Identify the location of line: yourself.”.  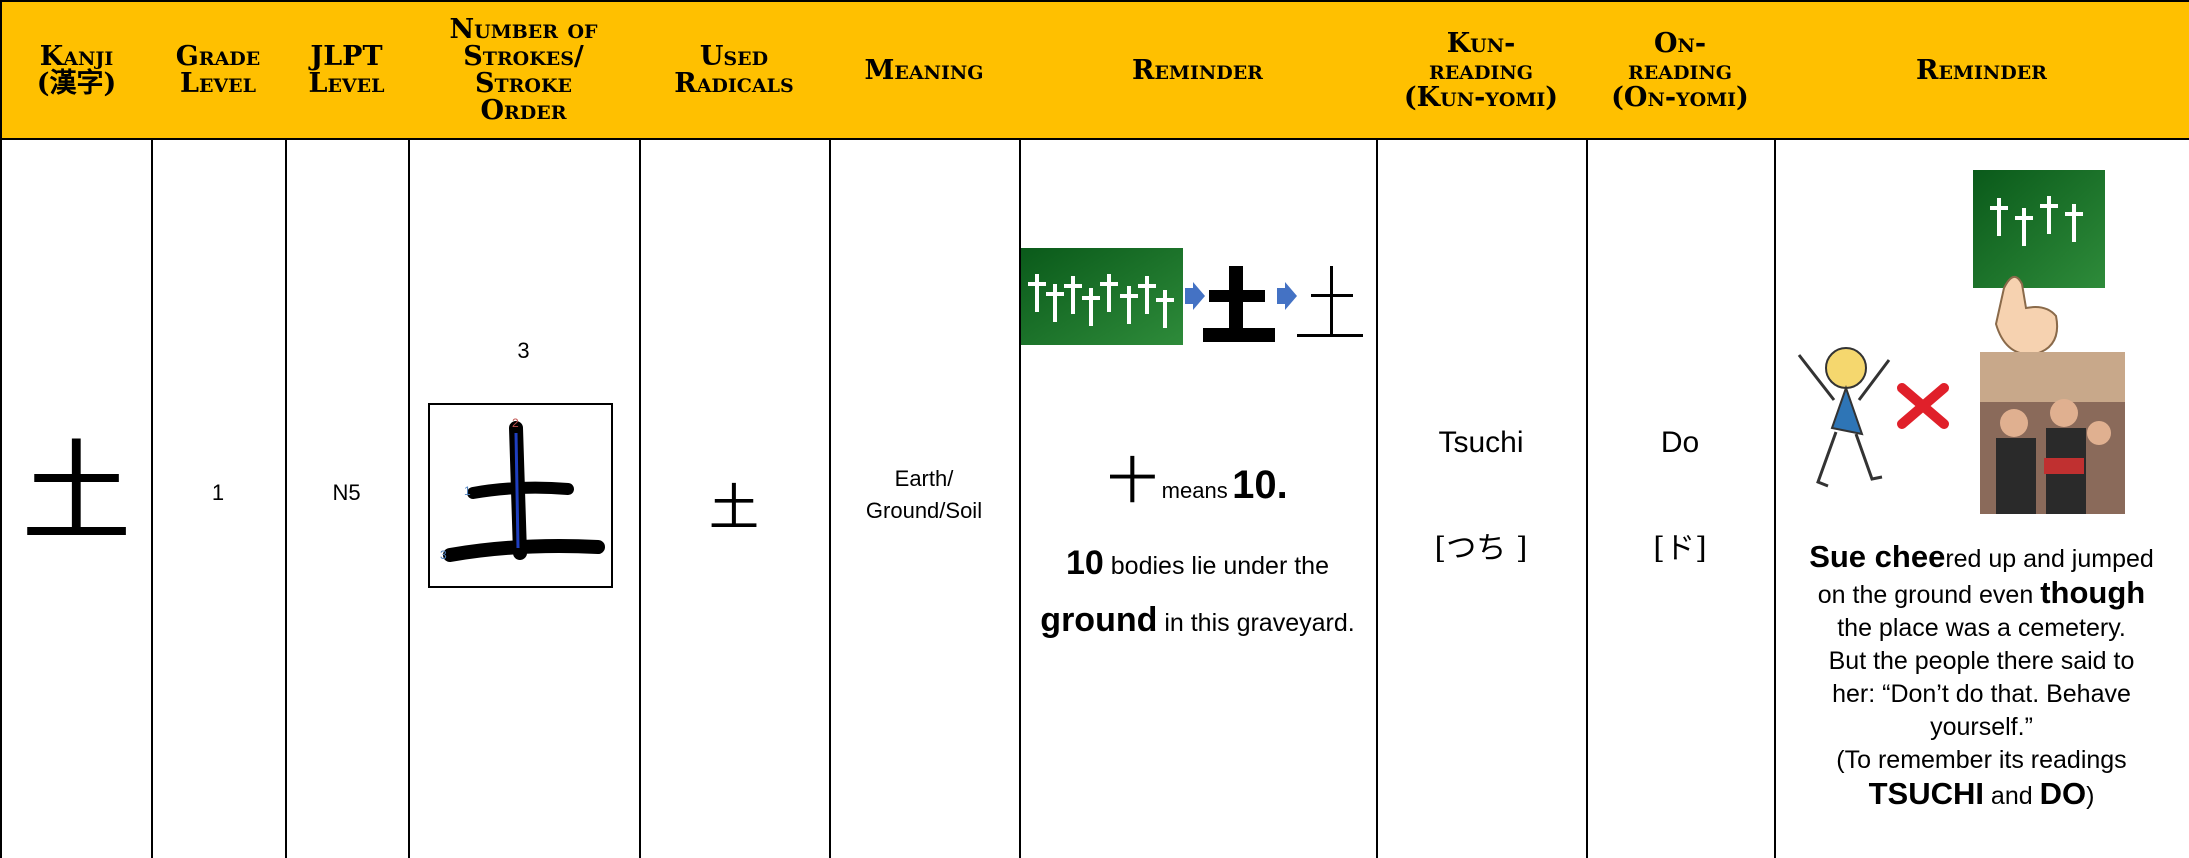
(1981, 727).